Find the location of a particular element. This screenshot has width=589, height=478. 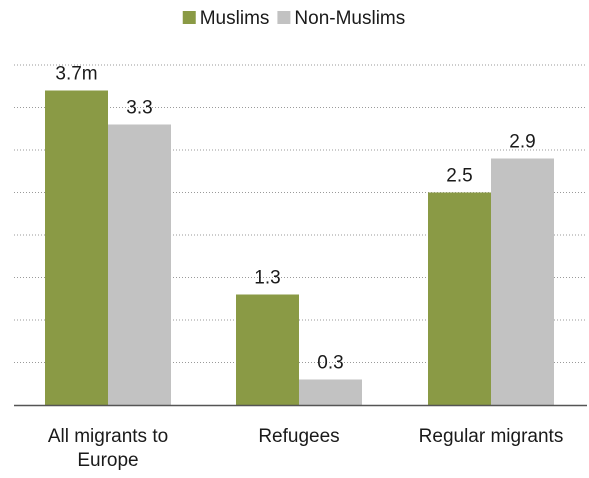

data-label: 0.3 is located at coordinates (330, 363).